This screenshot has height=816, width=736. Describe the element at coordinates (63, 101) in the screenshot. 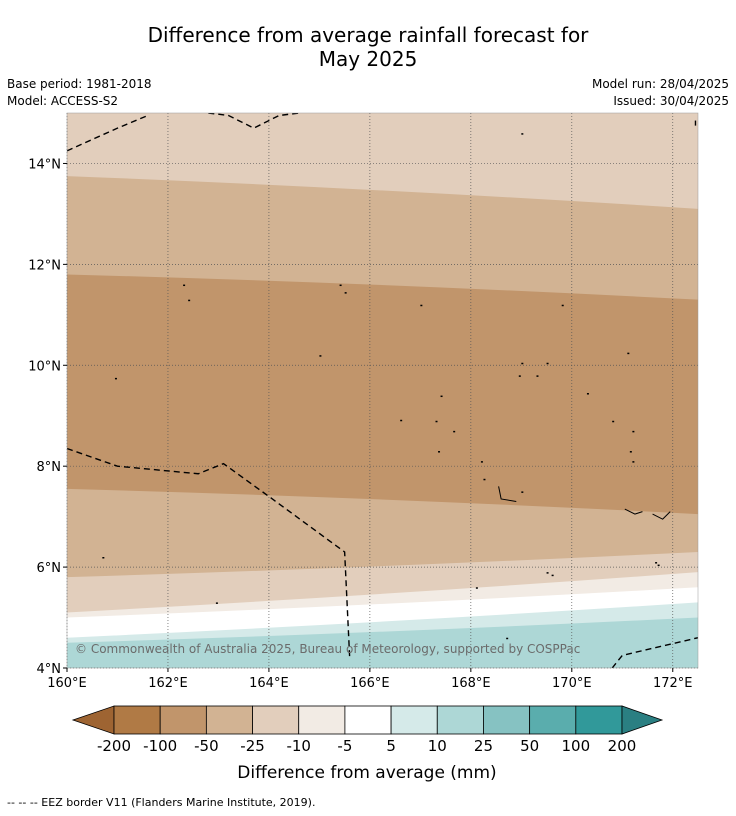

I see `model-label: Model: ACCESS-S2` at that location.